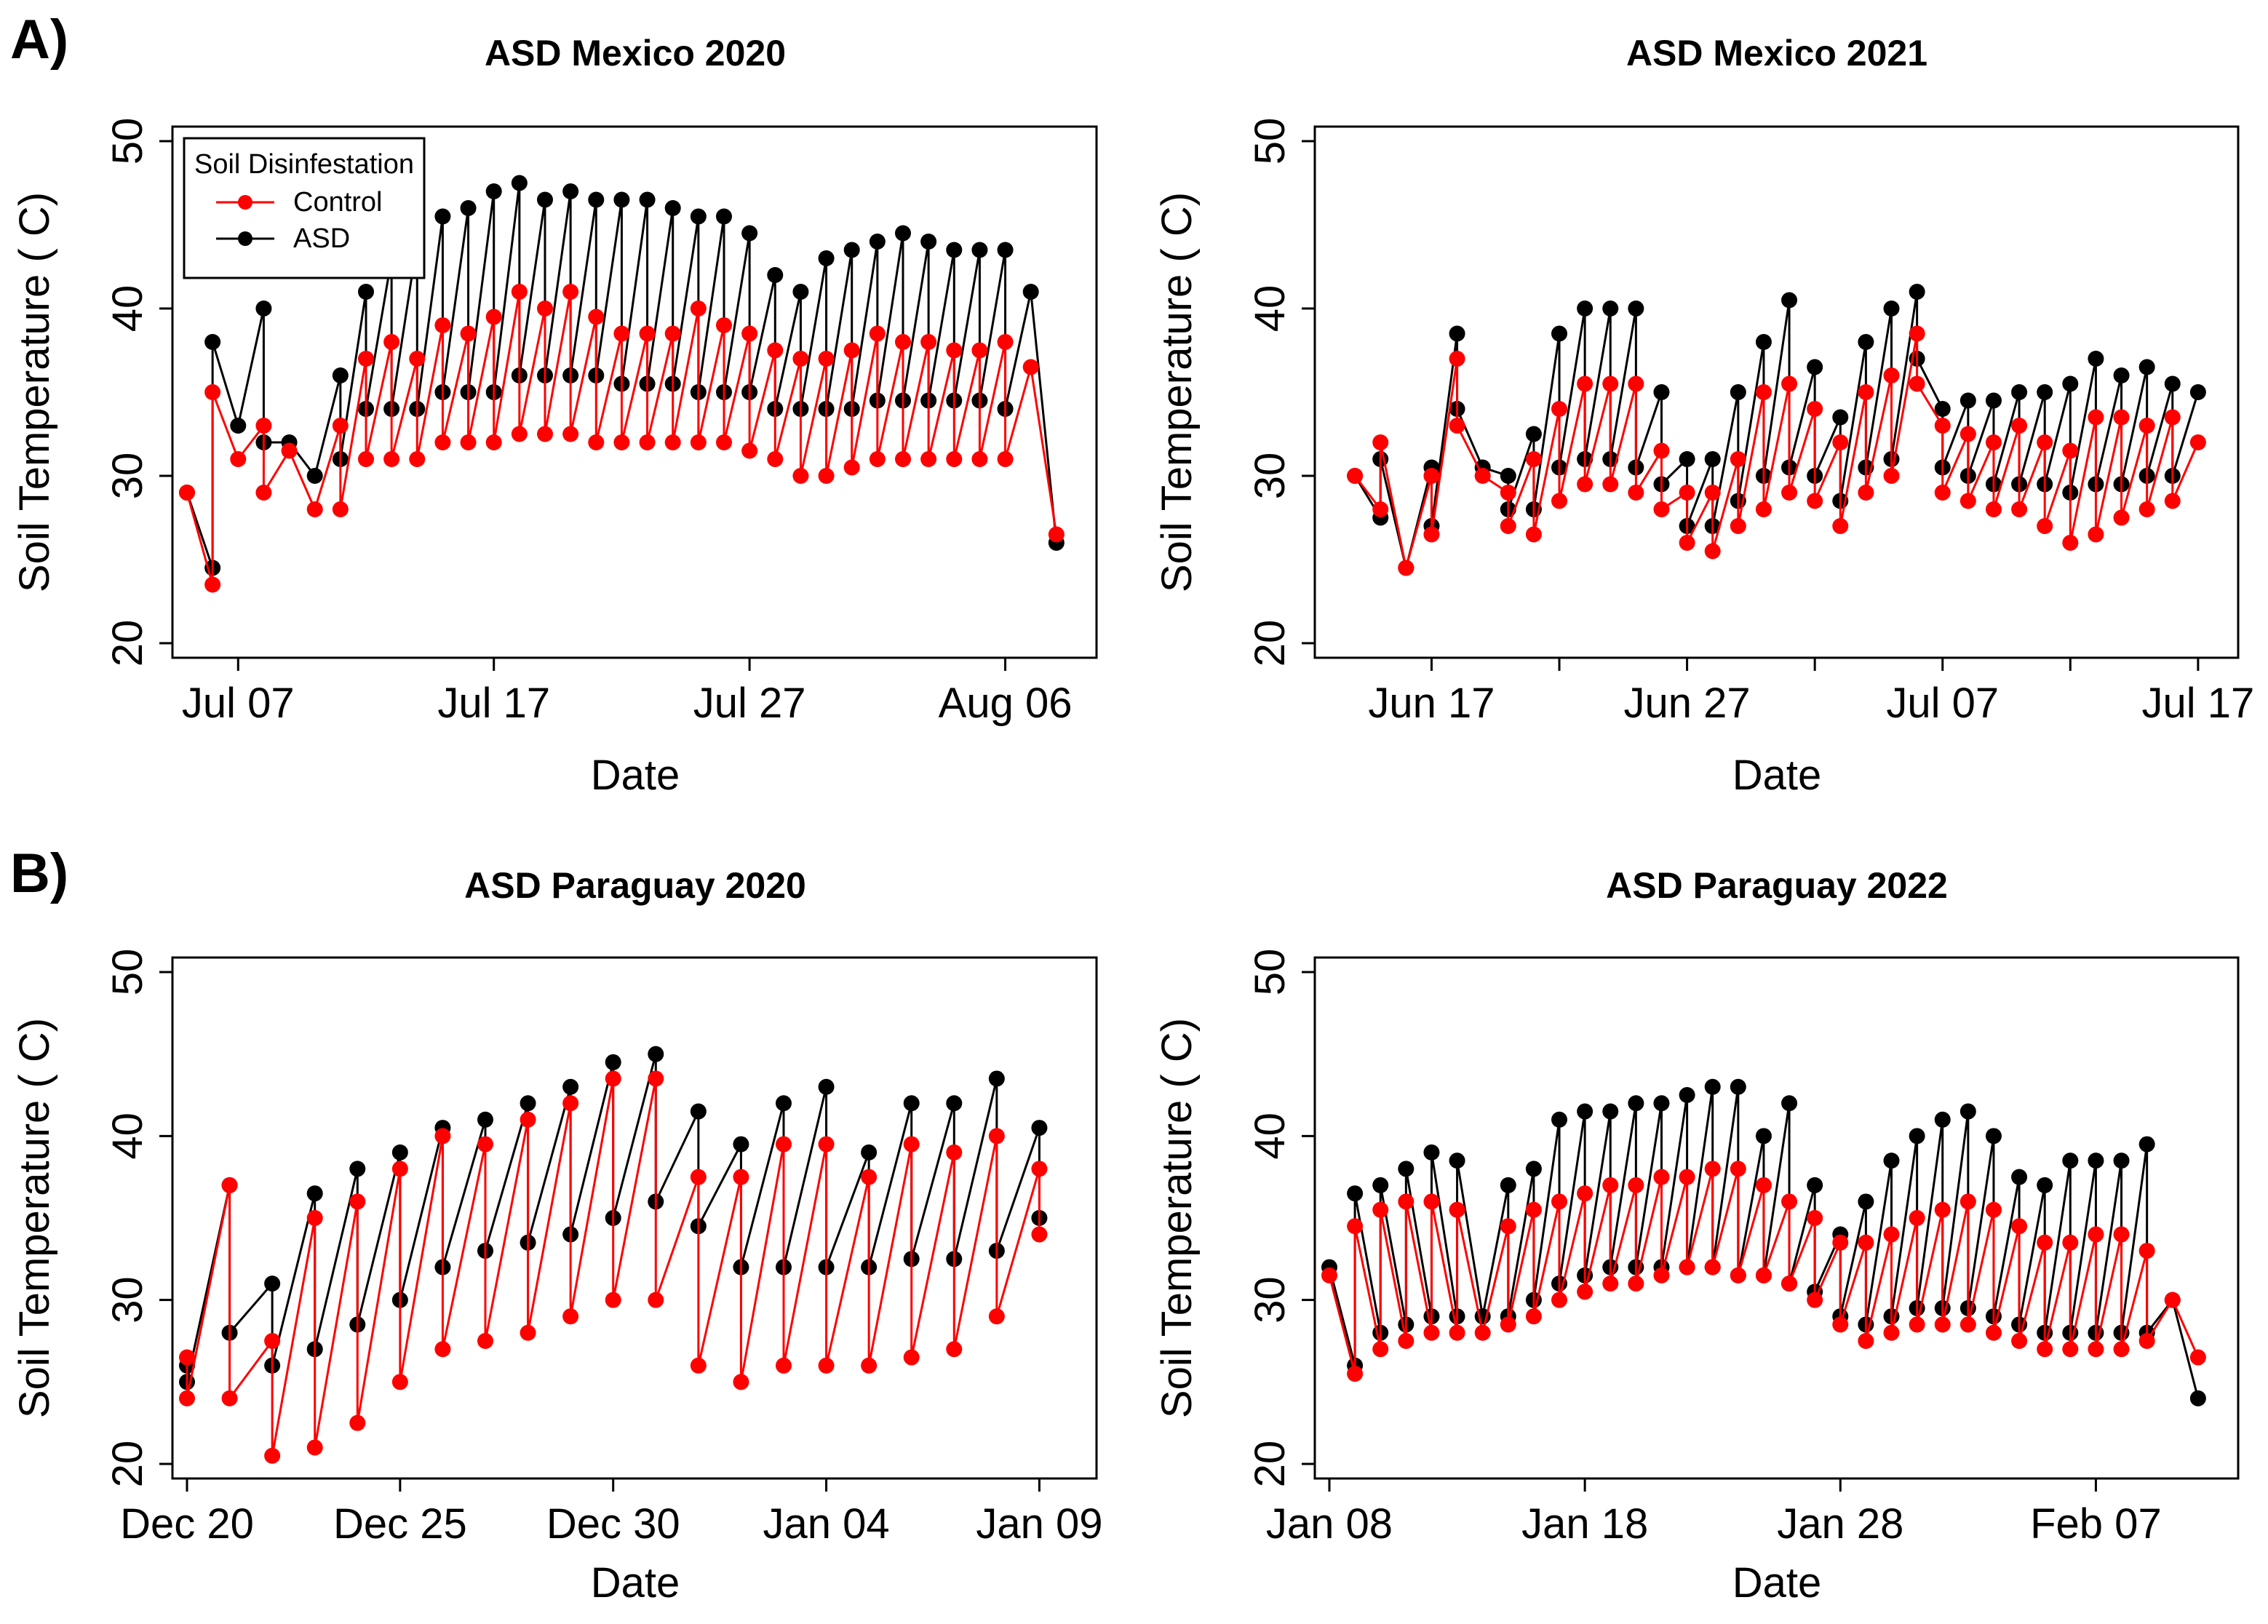 This screenshot has width=2268, height=1624. What do you see at coordinates (127, 1300) in the screenshot?
I see `y-tick-label: 30` at bounding box center [127, 1300].